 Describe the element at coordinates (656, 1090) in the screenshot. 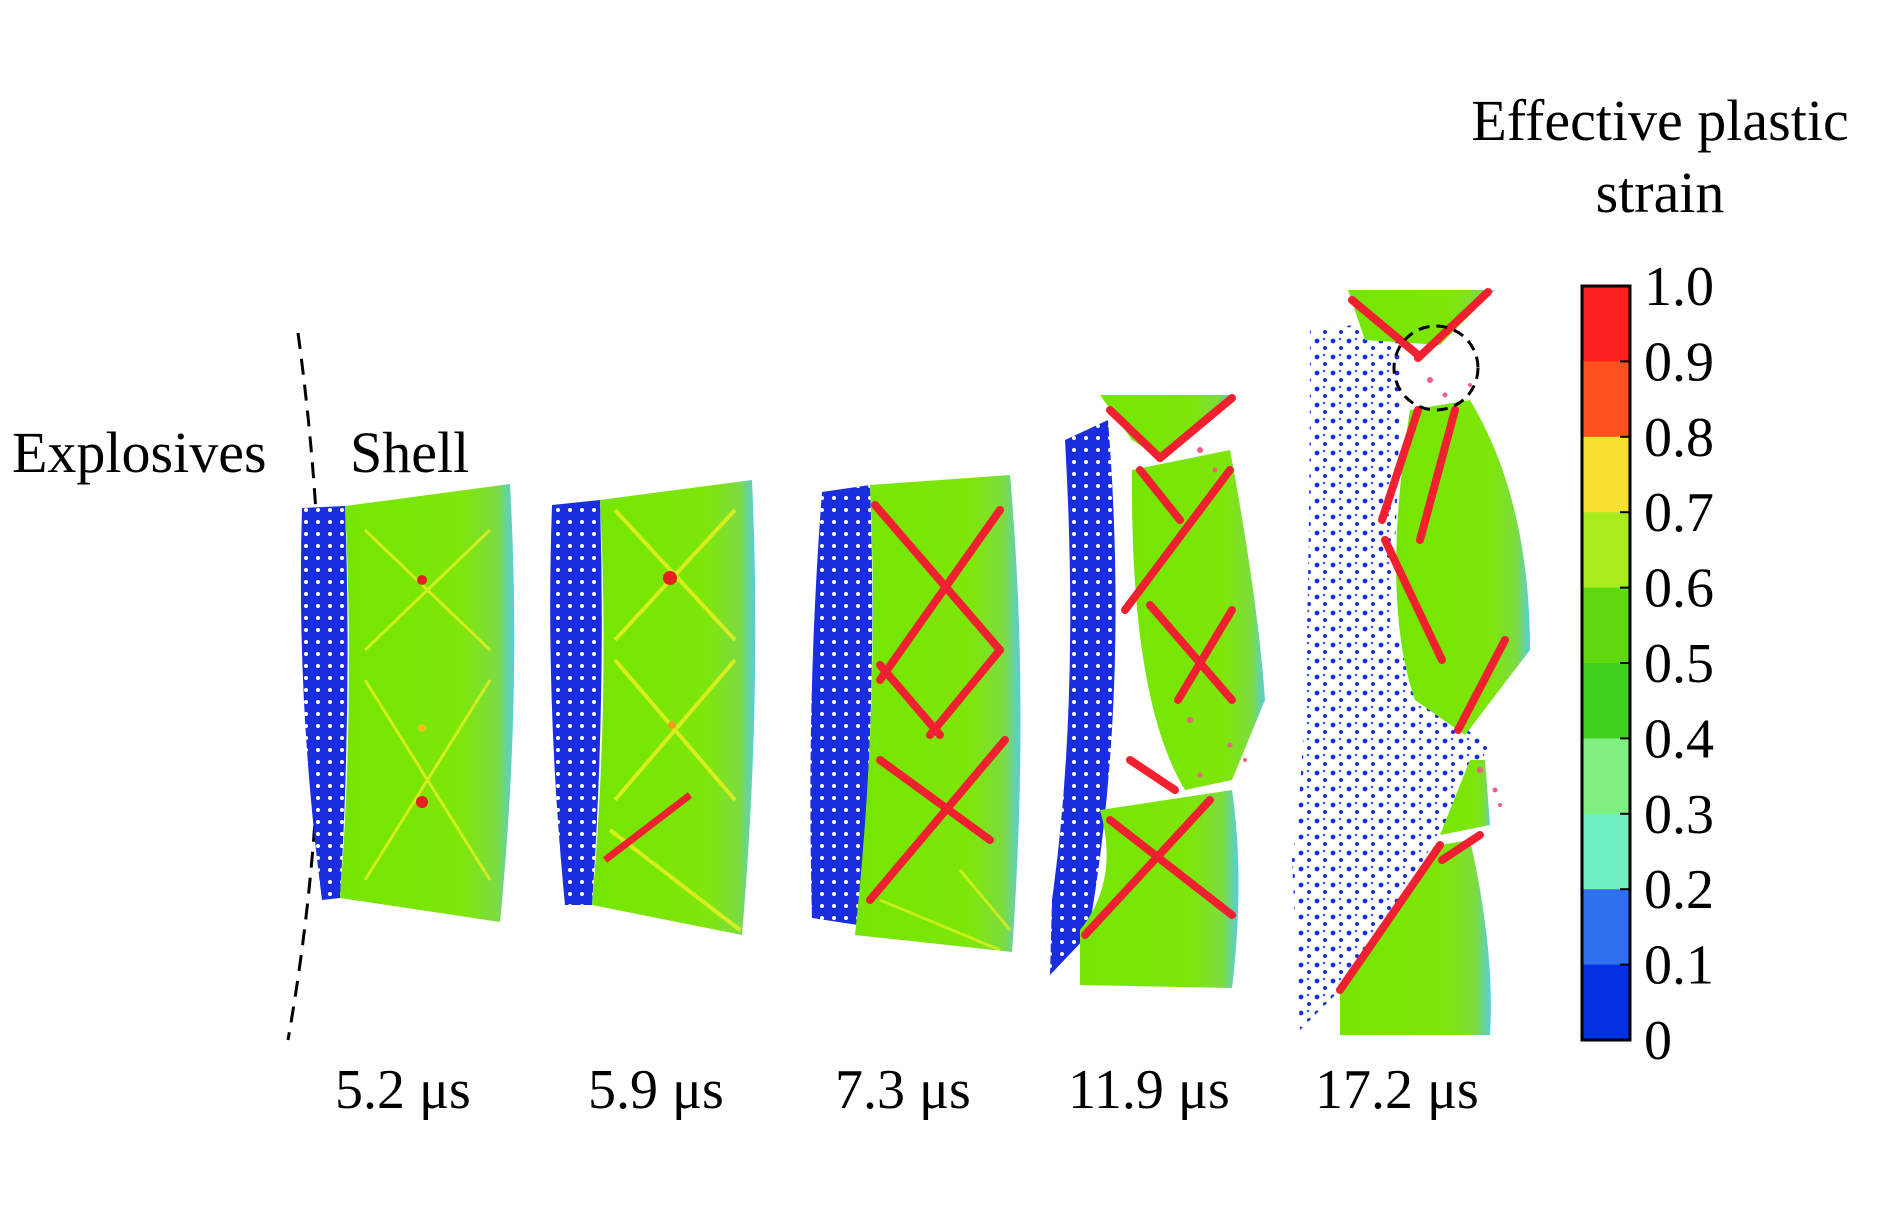

I see `time-label: 5.9 μs` at that location.